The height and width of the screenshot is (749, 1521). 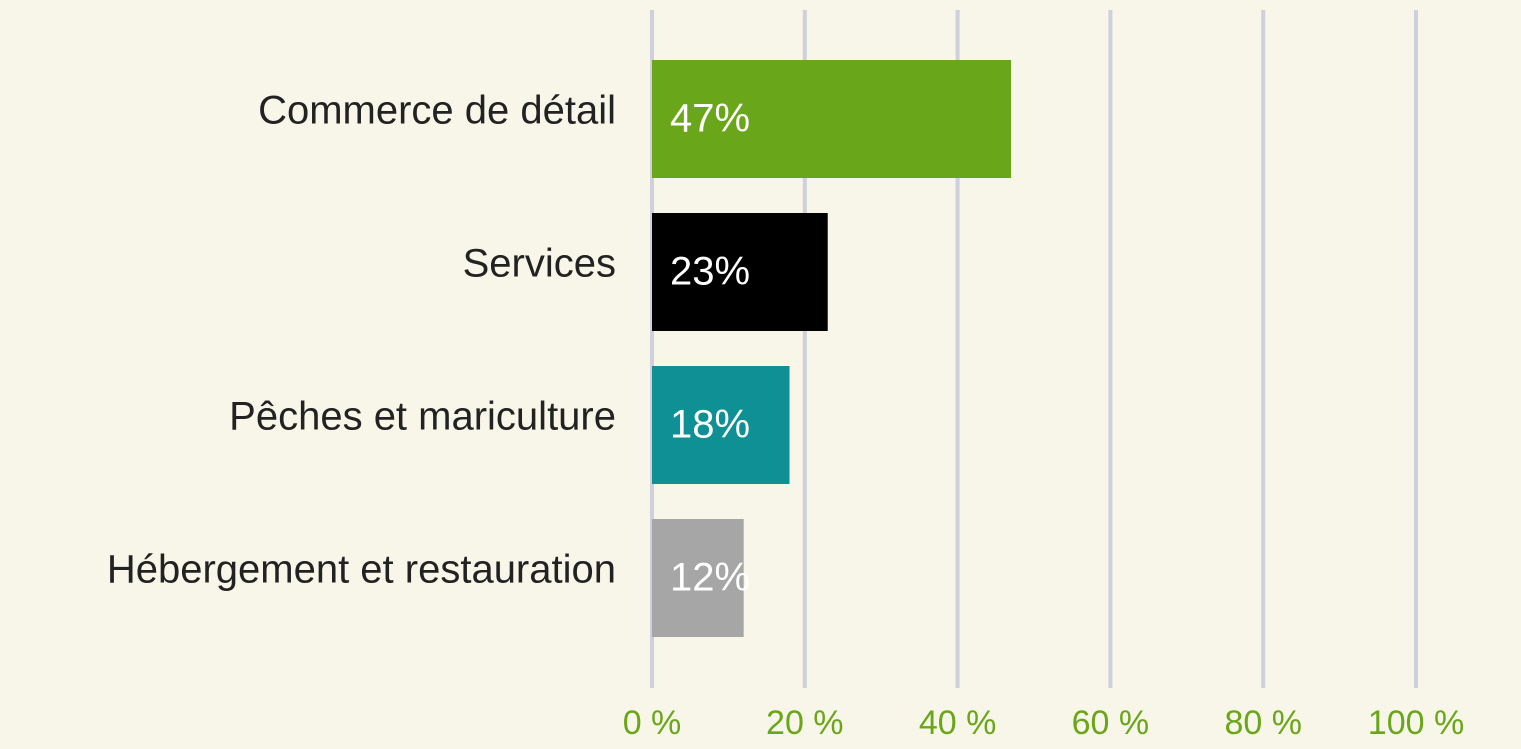 I want to click on data-label: 18%, so click(x=710, y=425).